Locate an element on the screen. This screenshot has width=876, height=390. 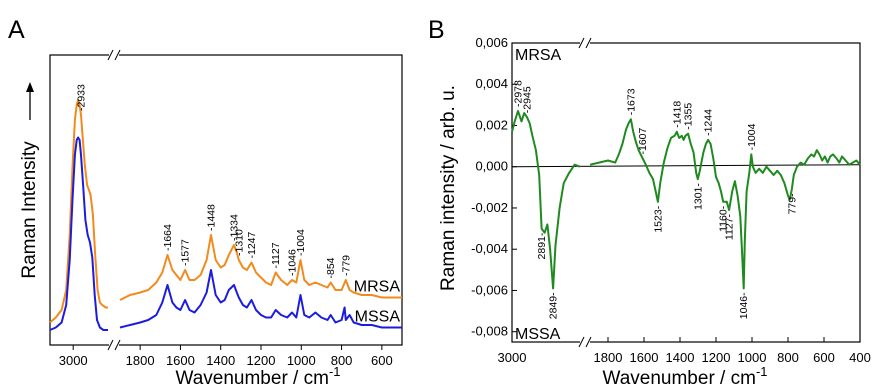
peak-label: -1127 is located at coordinates (276, 255).